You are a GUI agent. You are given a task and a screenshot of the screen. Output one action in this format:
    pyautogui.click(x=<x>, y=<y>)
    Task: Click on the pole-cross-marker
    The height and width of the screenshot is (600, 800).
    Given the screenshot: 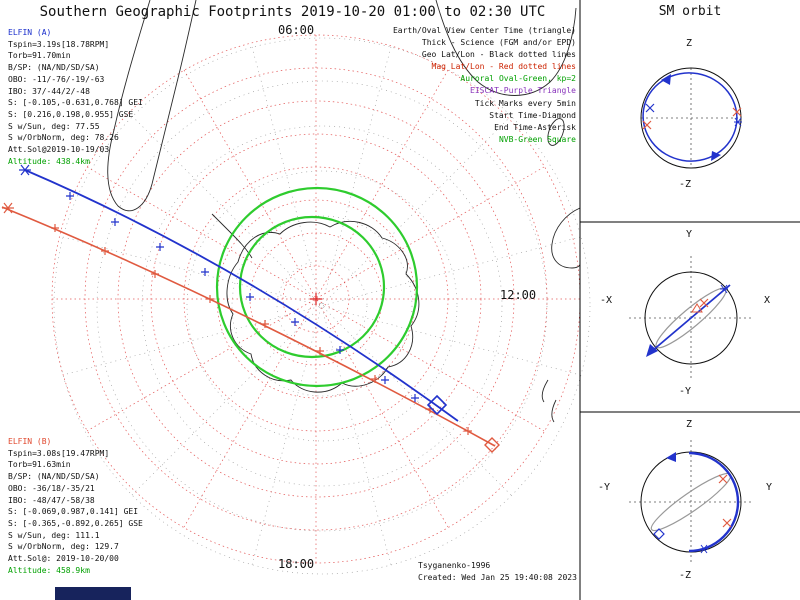 What is the action you would take?
    pyautogui.click(x=316, y=299)
    